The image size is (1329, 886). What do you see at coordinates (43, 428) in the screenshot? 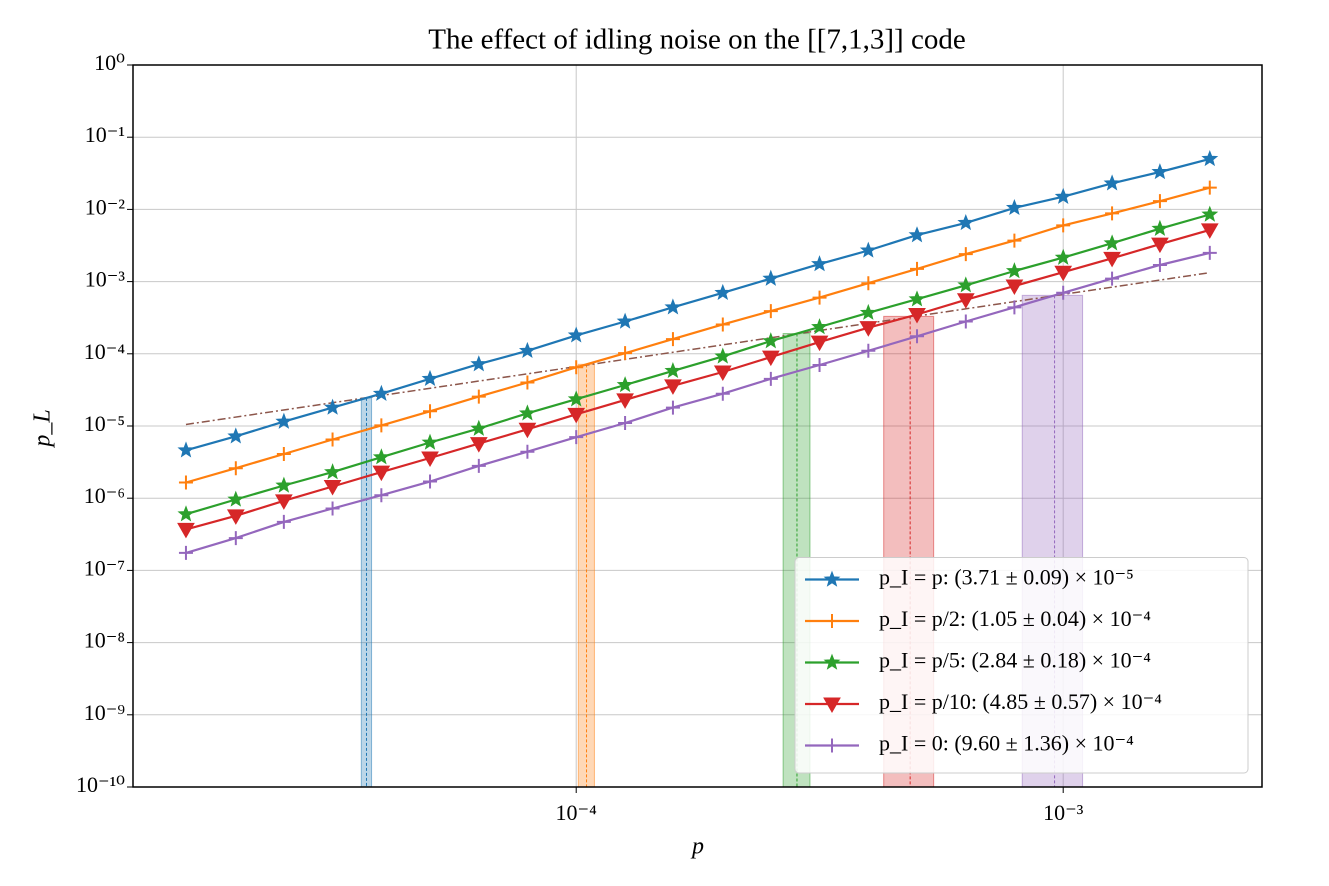
I see `y-axis-label: p_L` at bounding box center [43, 428].